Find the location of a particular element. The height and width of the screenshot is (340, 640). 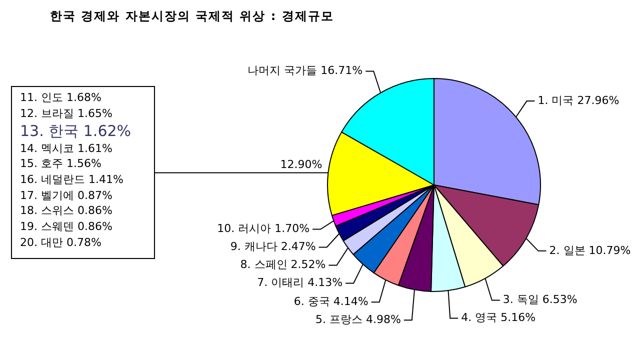

slice-label: 3. 독일 6.53% is located at coordinates (540, 299).